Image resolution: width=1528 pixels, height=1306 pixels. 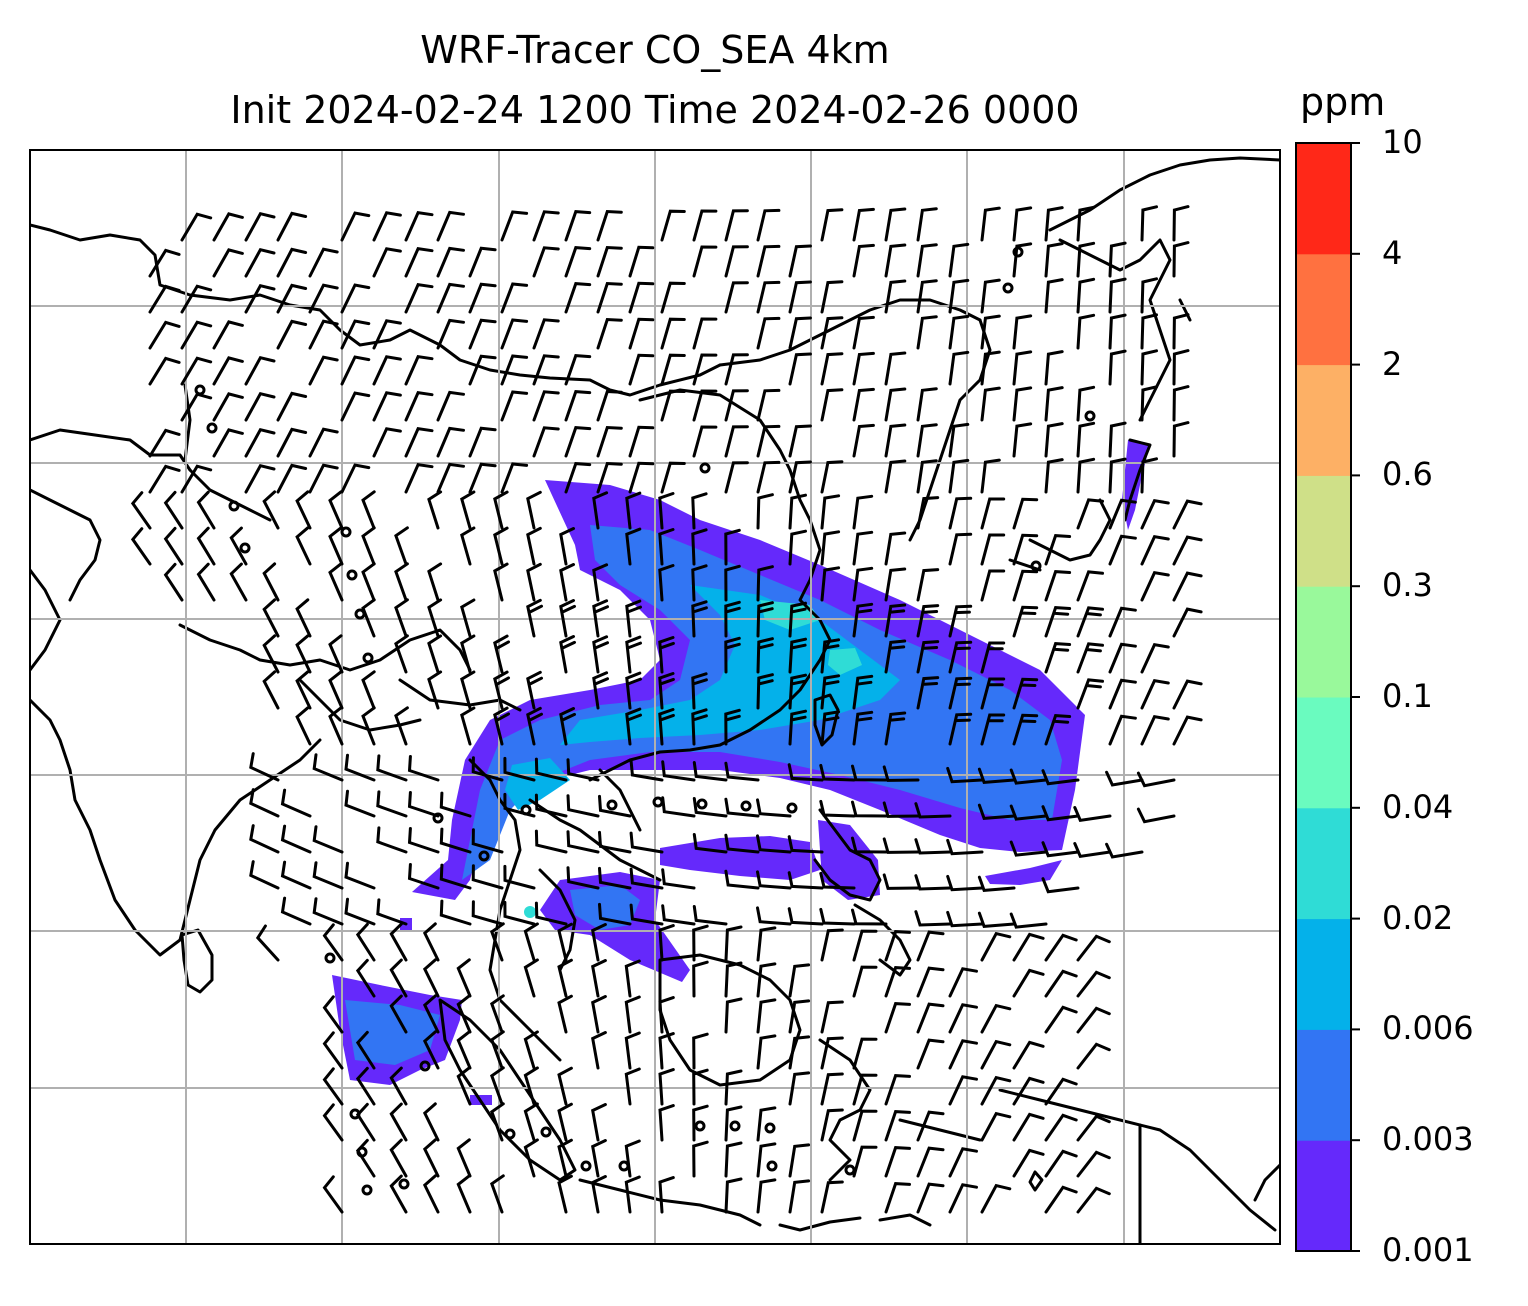 What do you see at coordinates (1392, 252) in the screenshot?
I see `colorbar-tick-label: 4` at bounding box center [1392, 252].